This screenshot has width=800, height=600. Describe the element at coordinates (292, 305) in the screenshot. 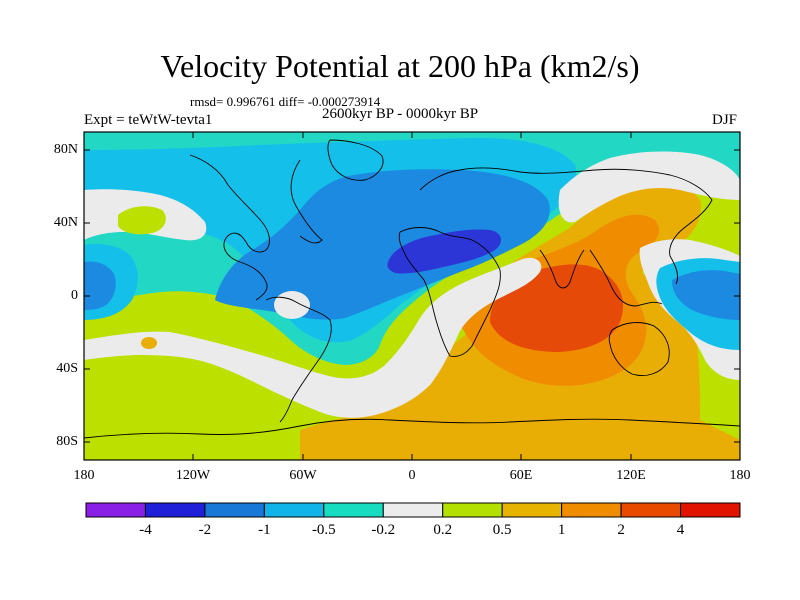

I see `region-near-zero-loop` at that location.